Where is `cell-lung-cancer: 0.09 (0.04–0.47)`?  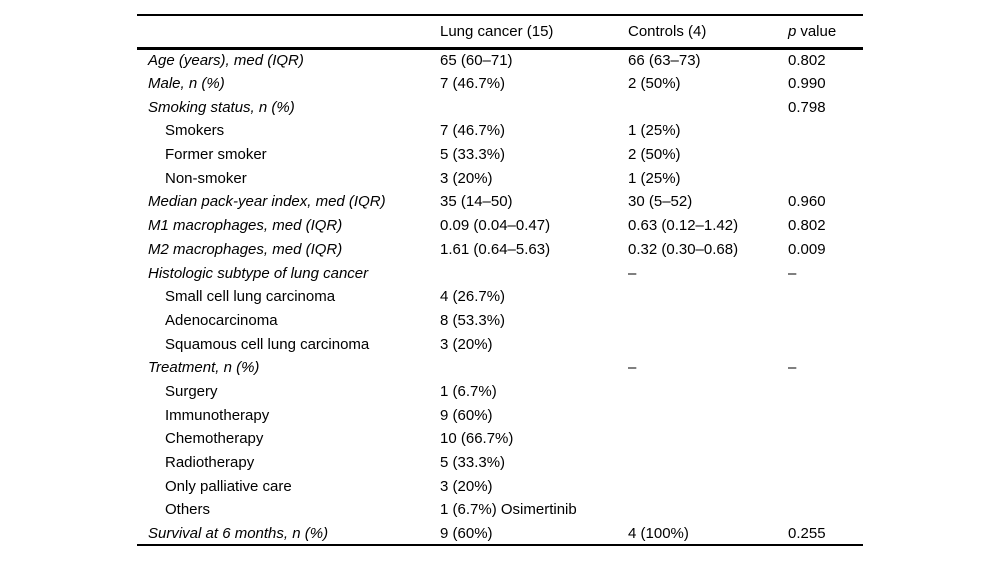
cell-lung-cancer: 0.09 (0.04–0.47) is located at coordinates (495, 226).